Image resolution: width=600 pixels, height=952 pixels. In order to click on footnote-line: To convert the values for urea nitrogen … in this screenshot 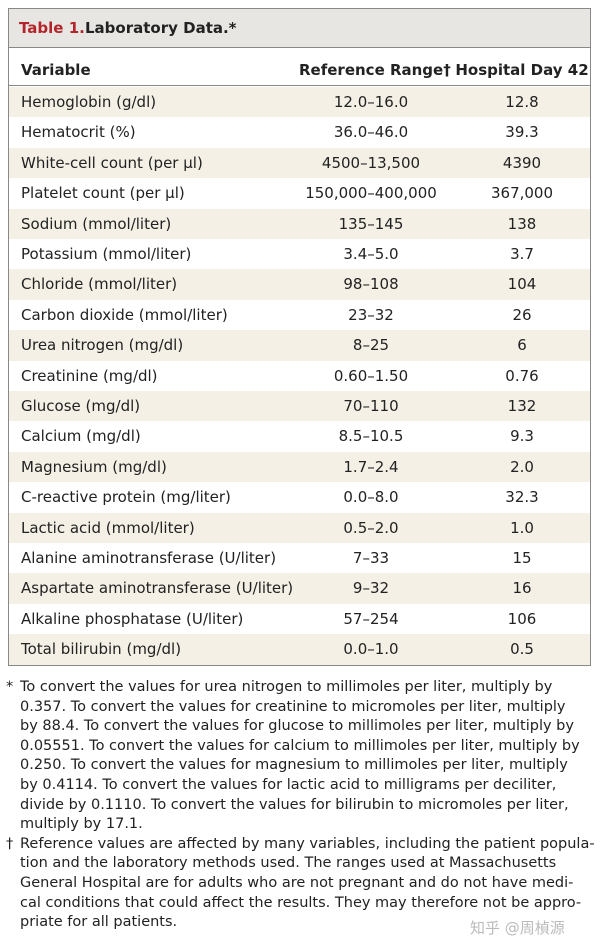, I will do `click(286, 687)`.